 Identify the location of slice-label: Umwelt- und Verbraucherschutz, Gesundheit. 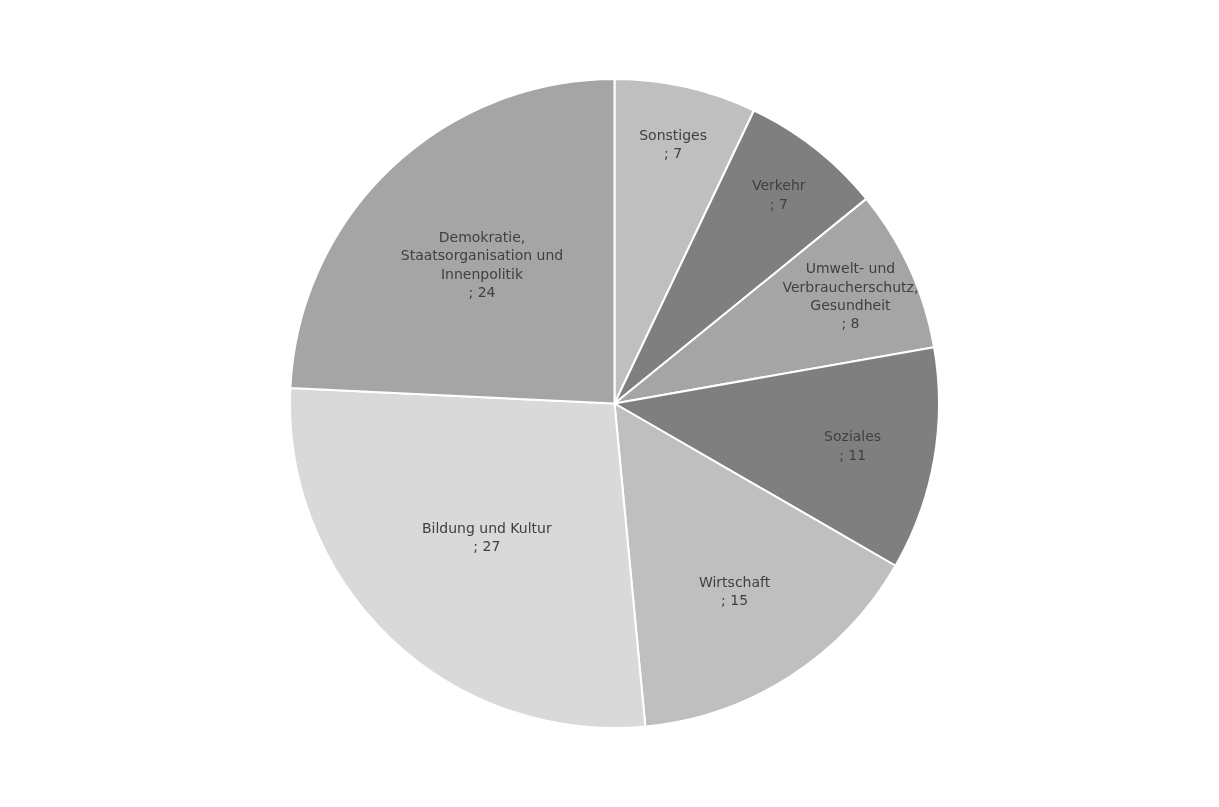
(850, 286).